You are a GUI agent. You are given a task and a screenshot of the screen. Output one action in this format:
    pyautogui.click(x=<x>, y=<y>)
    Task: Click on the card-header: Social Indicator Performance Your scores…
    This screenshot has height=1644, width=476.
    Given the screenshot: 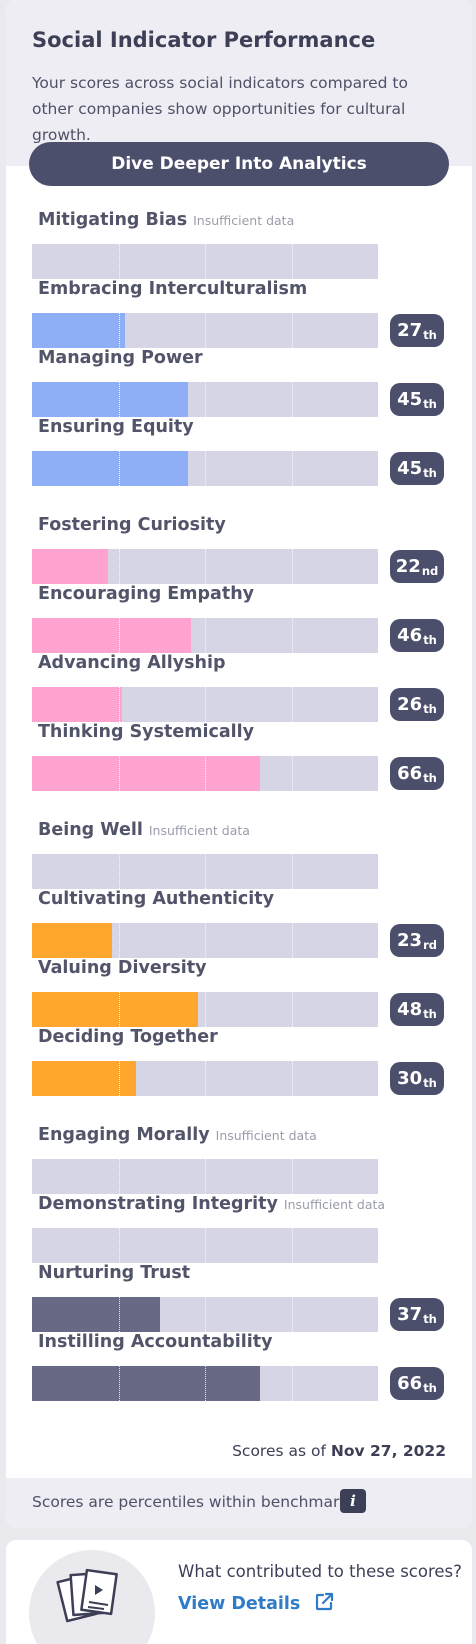 What is the action you would take?
    pyautogui.click(x=239, y=83)
    